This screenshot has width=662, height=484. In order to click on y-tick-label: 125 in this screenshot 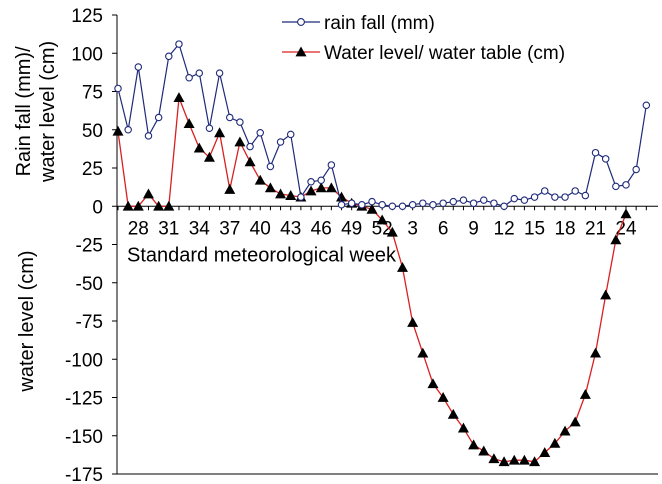, I will do `click(87, 16)`.